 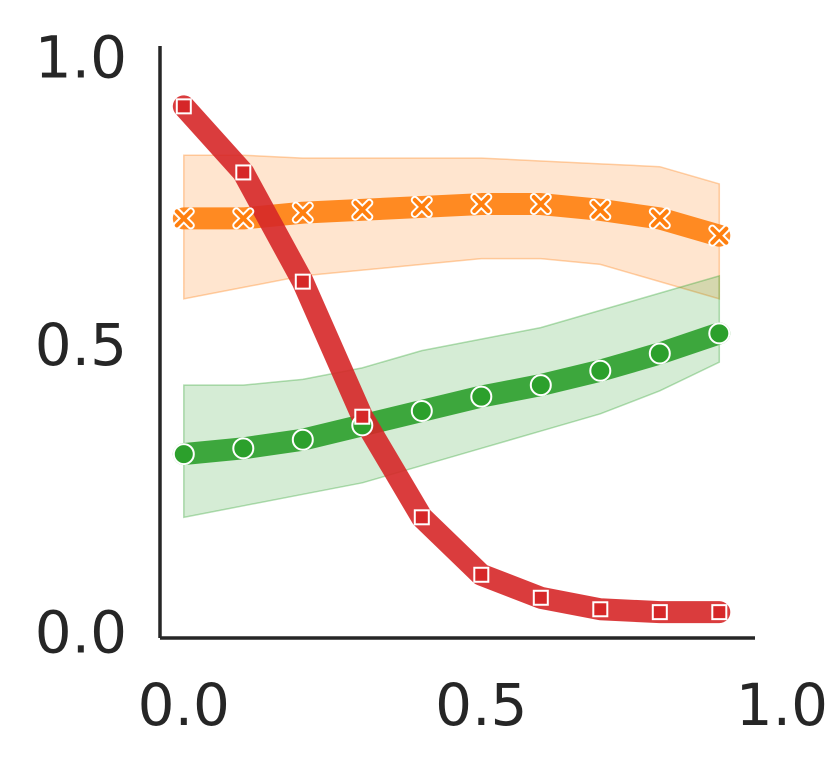 I want to click on x-tick-label-2: 0.5, so click(x=481, y=705).